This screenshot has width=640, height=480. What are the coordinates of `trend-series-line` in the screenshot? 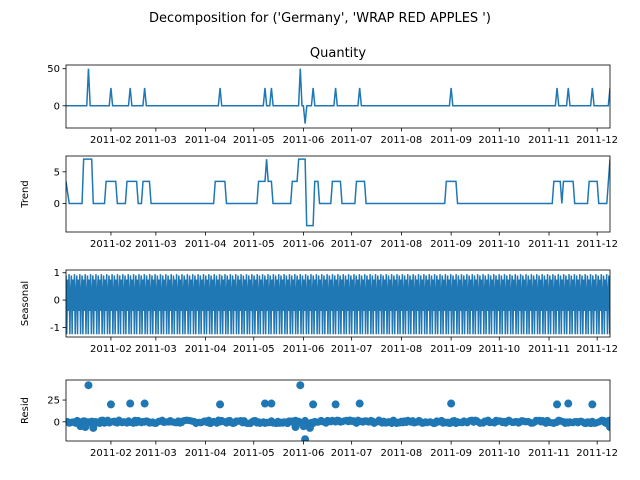 It's located at (338, 192).